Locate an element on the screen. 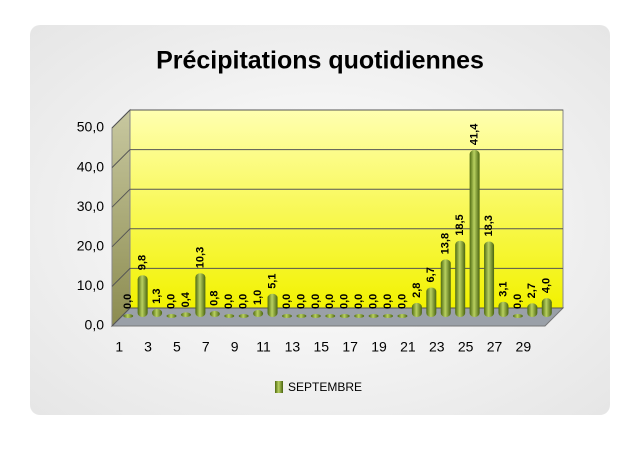 Image resolution: width=640 pixels, height=457 pixels. value-label: 9,8 is located at coordinates (143, 262).